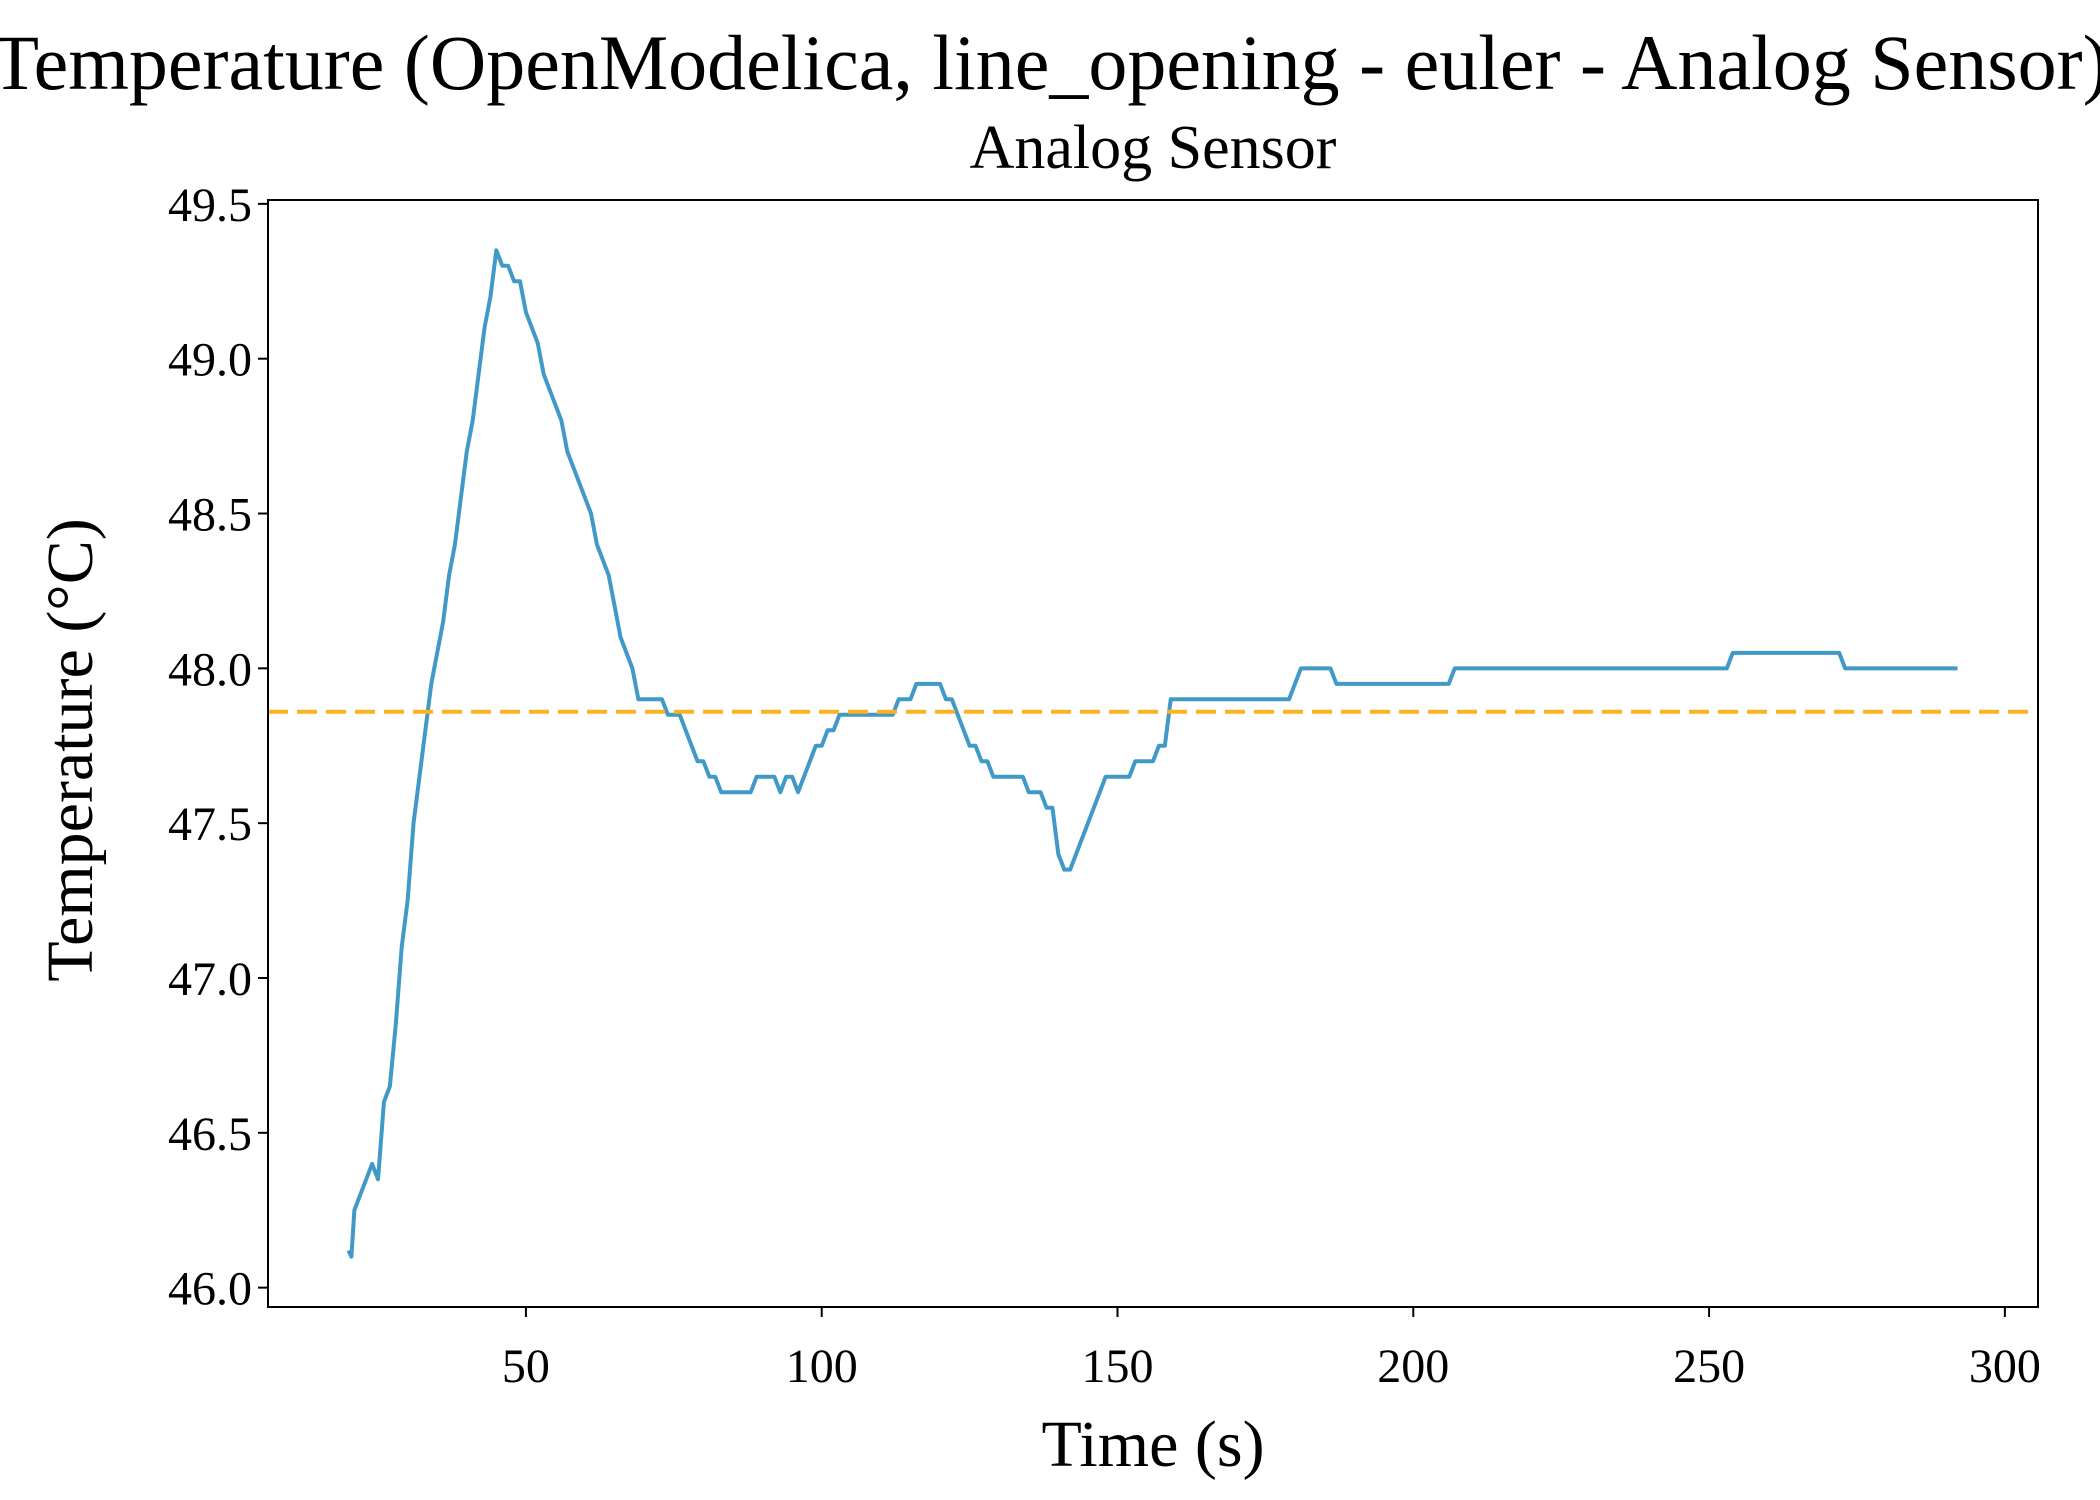 This screenshot has width=2100, height=1500. Describe the element at coordinates (822, 1366) in the screenshot. I see `x-tick-label: 100` at that location.